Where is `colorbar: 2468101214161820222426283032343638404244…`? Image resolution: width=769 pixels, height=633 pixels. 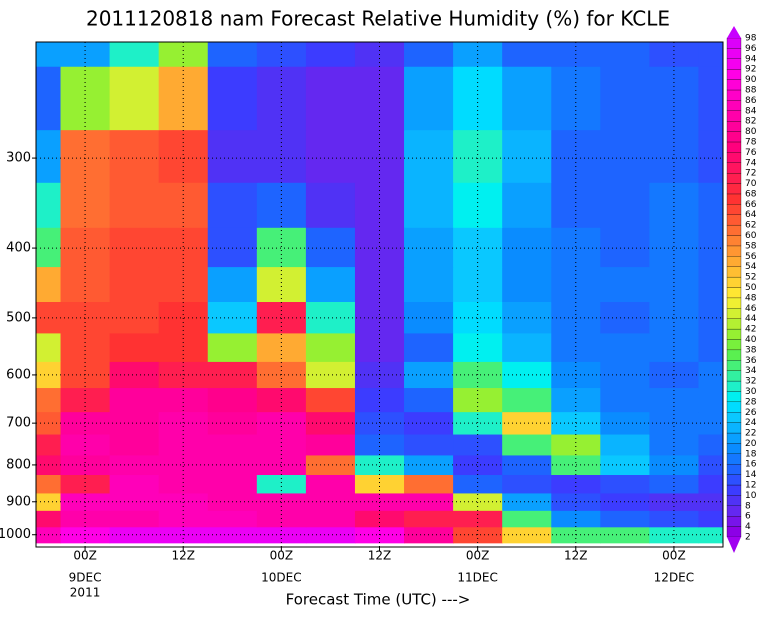
colorbar: 2468101214161820222426283032343638404244… is located at coordinates (741, 289).